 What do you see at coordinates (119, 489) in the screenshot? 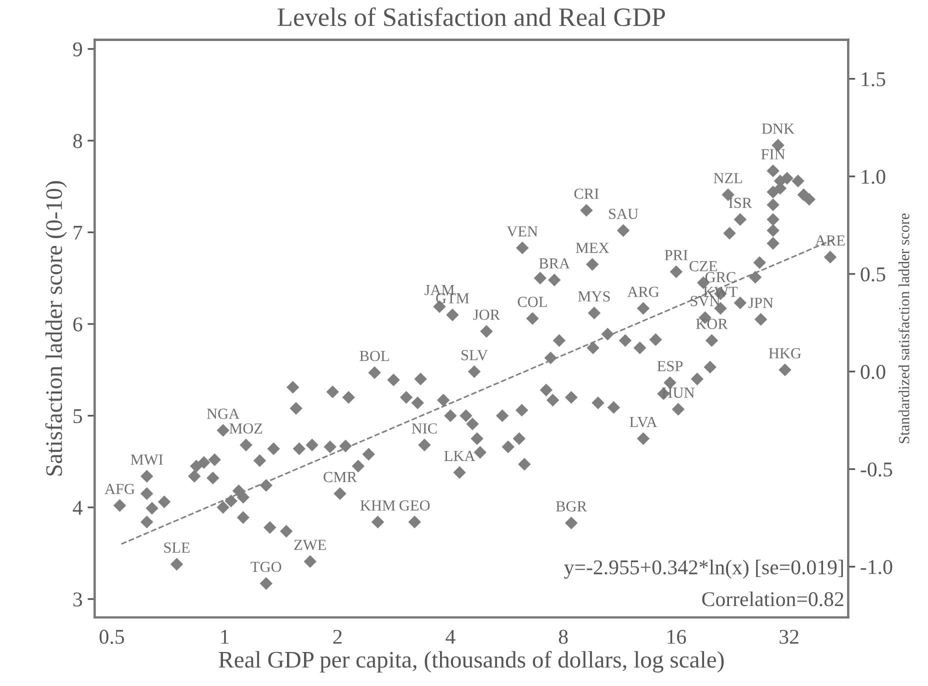
I see `annotation: AFG` at bounding box center [119, 489].